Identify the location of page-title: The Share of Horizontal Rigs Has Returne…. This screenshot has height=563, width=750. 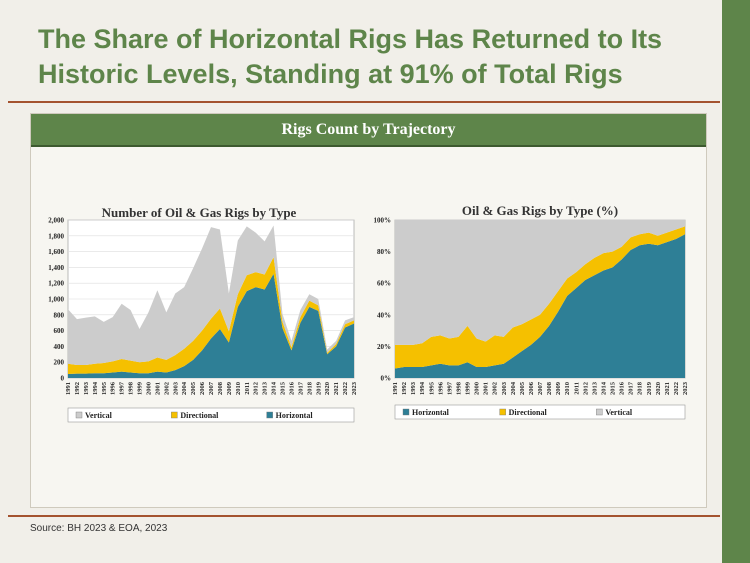
(378, 57).